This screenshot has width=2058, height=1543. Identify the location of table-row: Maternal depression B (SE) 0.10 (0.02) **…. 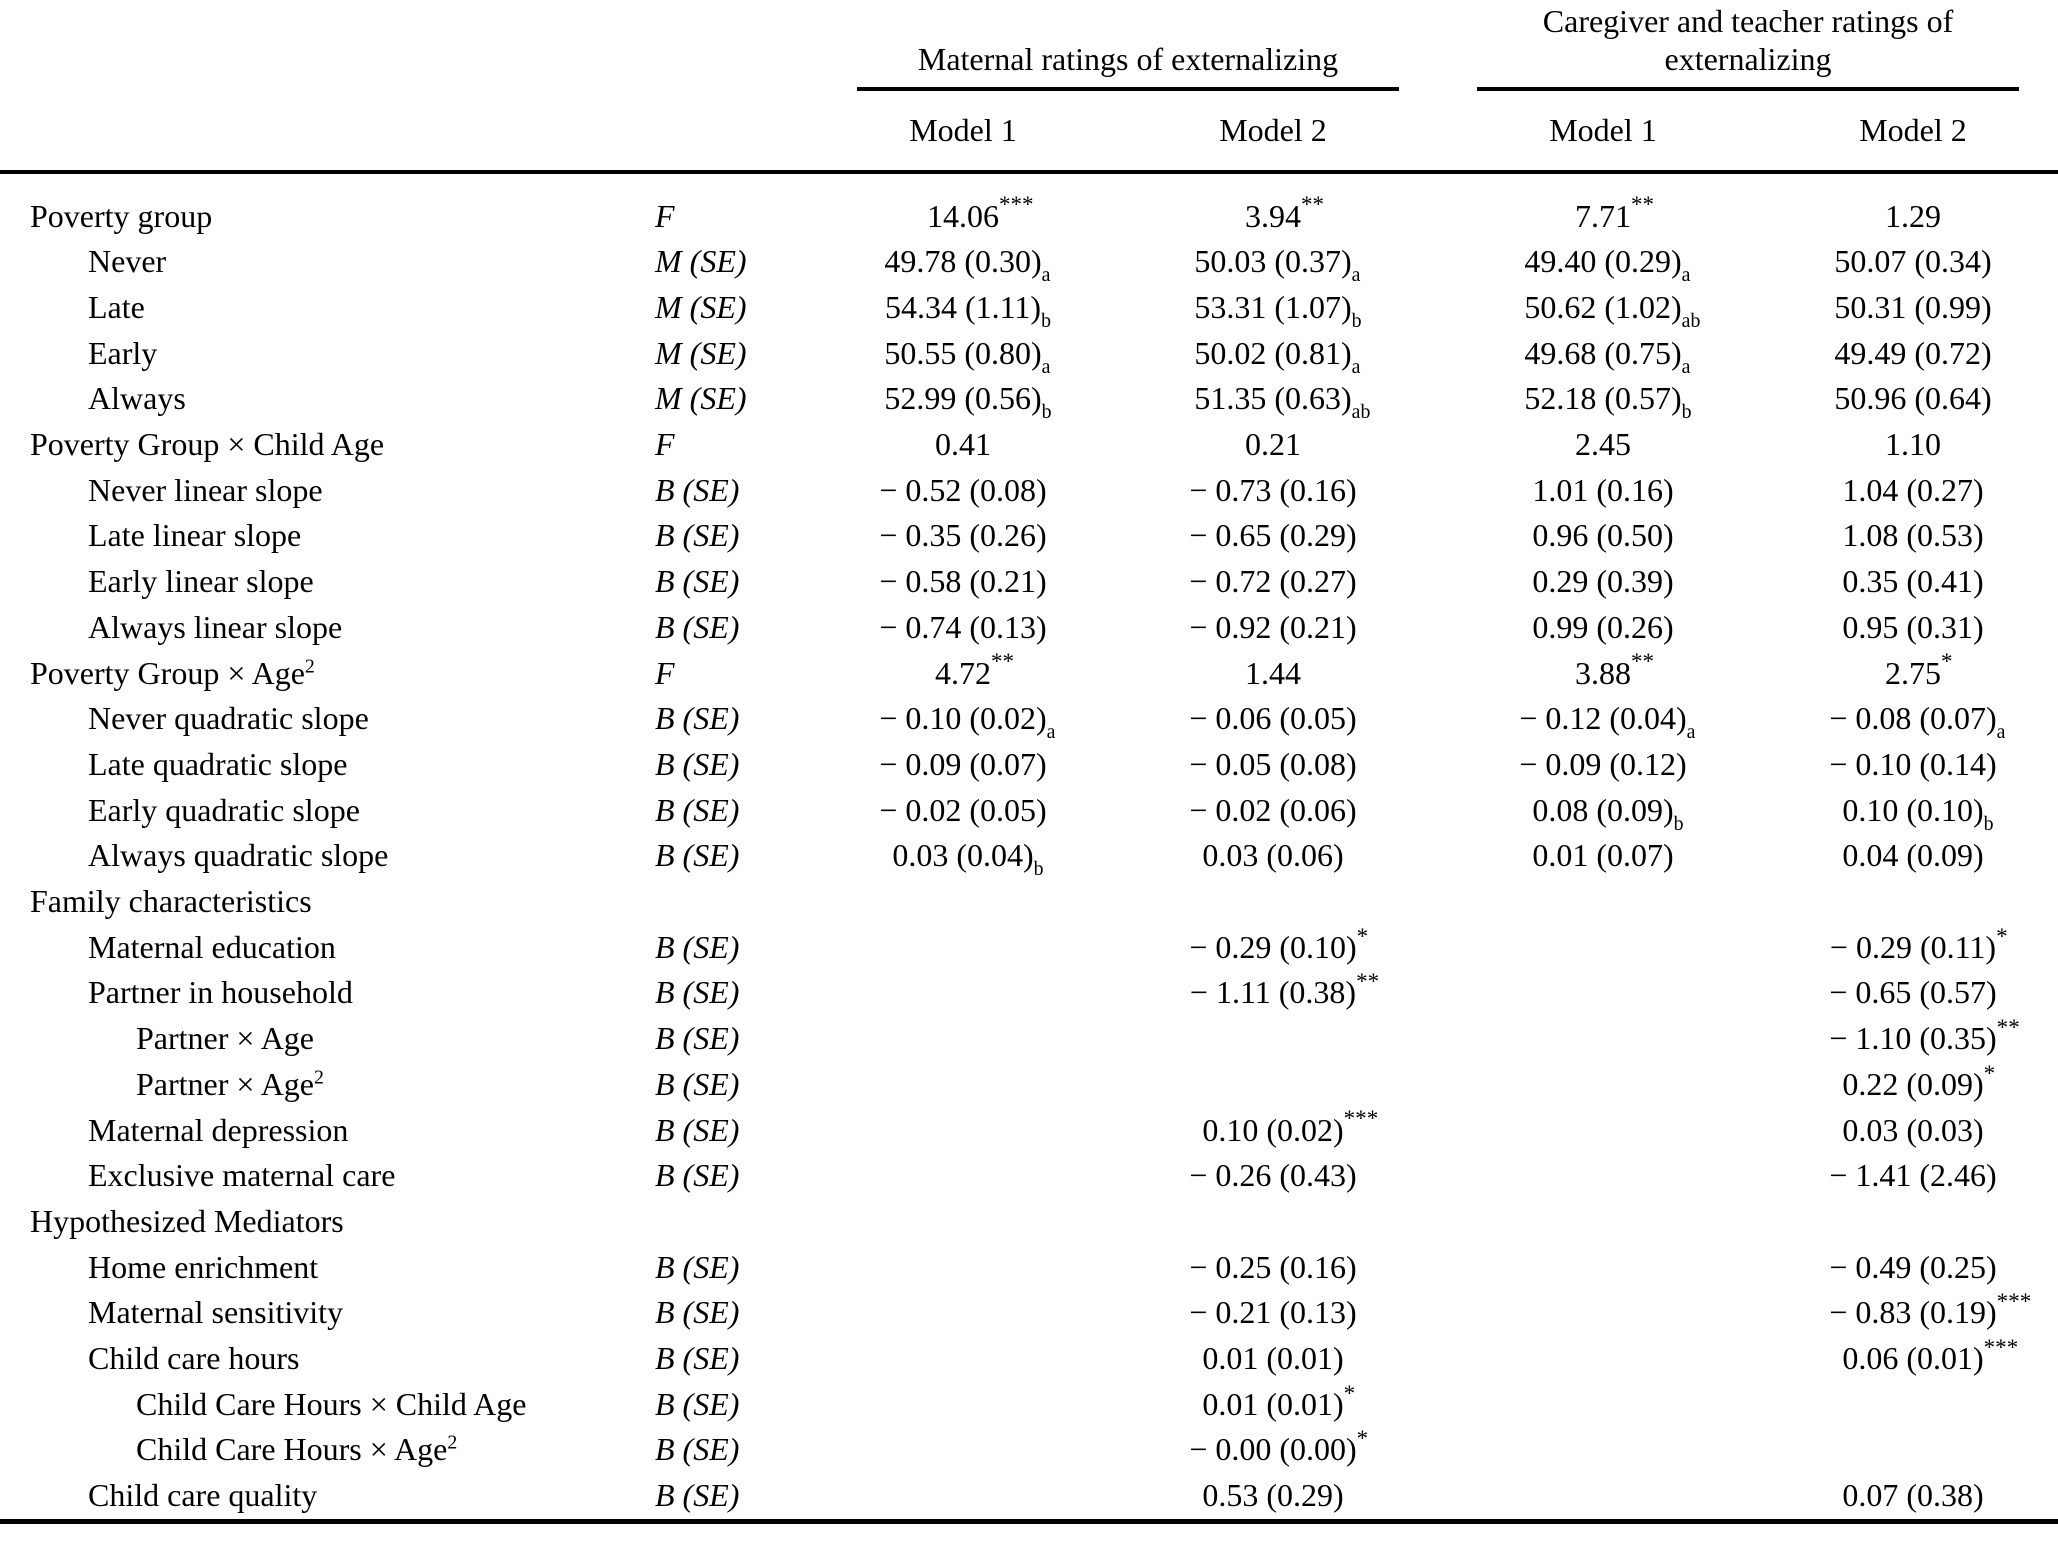
(1029, 1129).